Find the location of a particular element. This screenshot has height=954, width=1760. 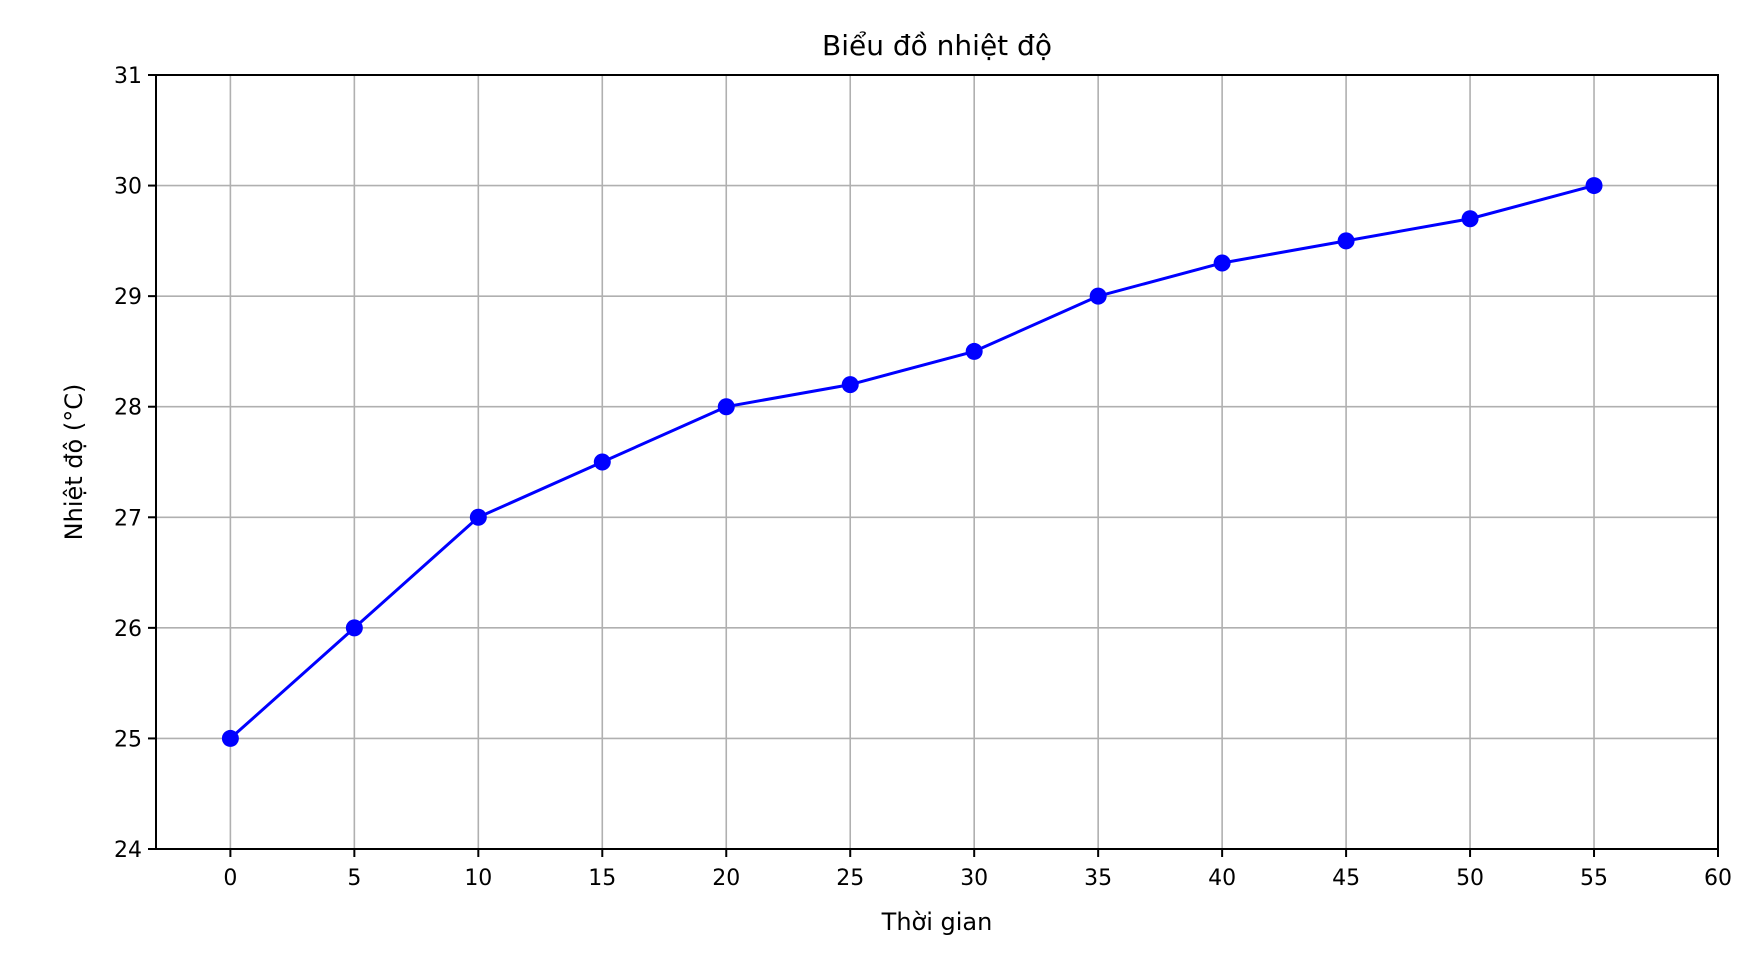

x-tick-label: 15 is located at coordinates (602, 878).